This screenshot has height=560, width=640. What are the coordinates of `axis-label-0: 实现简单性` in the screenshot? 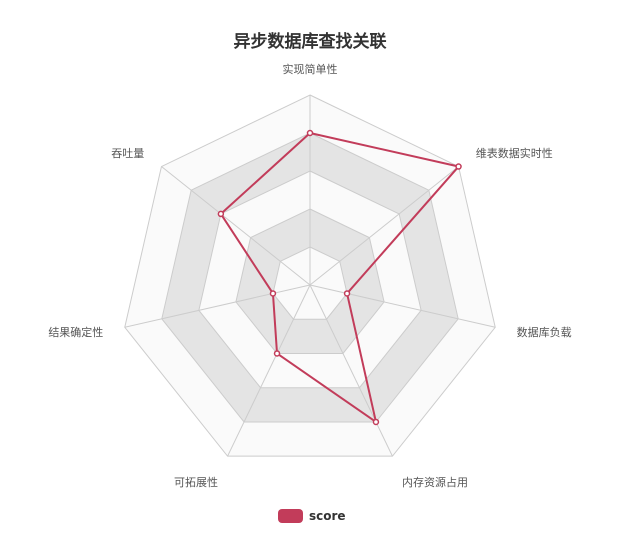 It's located at (310, 69).